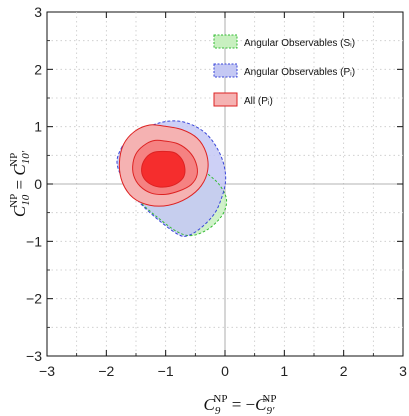  What do you see at coordinates (299, 43) in the screenshot?
I see `legend-label: Angular Observables (Sᵢ)` at bounding box center [299, 43].